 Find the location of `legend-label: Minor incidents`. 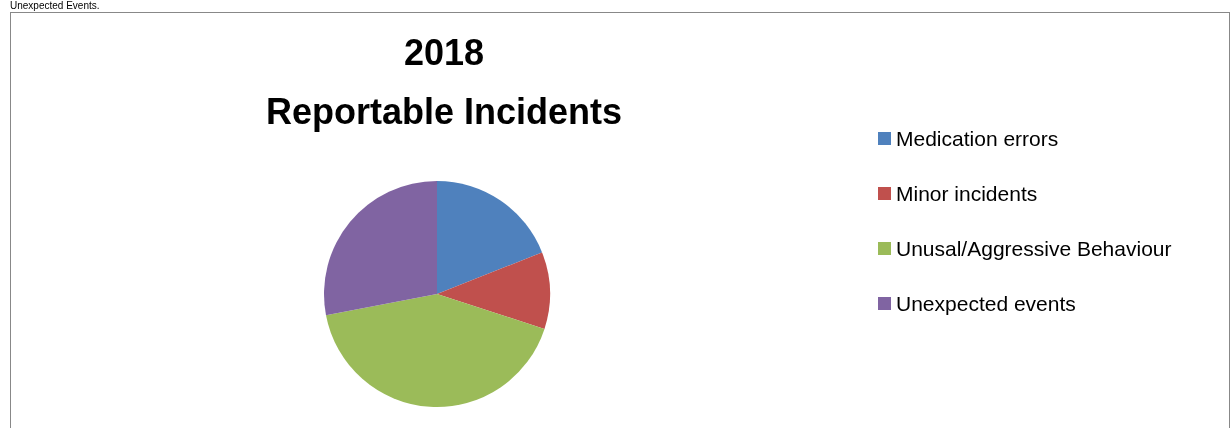

legend-label: Minor incidents is located at coordinates (967, 193).